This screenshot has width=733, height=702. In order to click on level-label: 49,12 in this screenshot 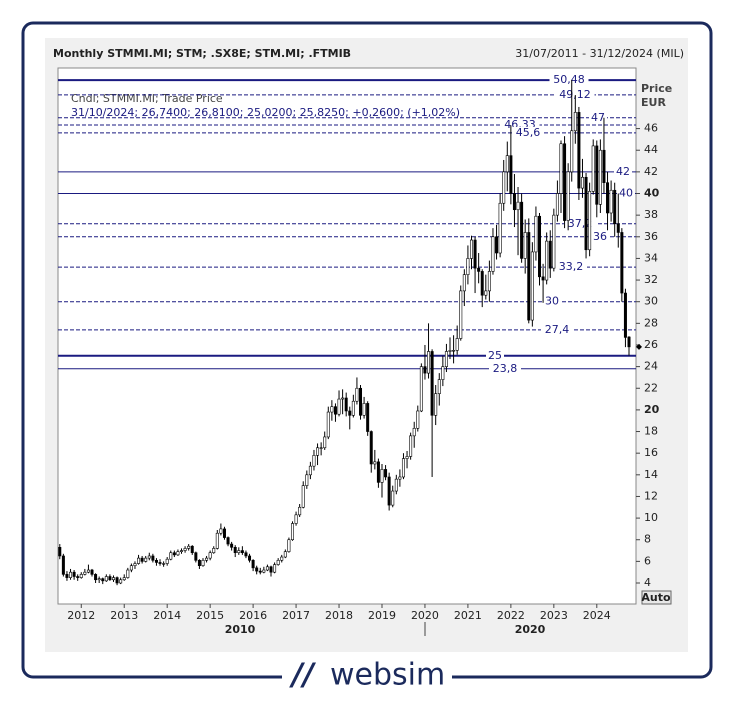, I will do `click(575, 94)`.